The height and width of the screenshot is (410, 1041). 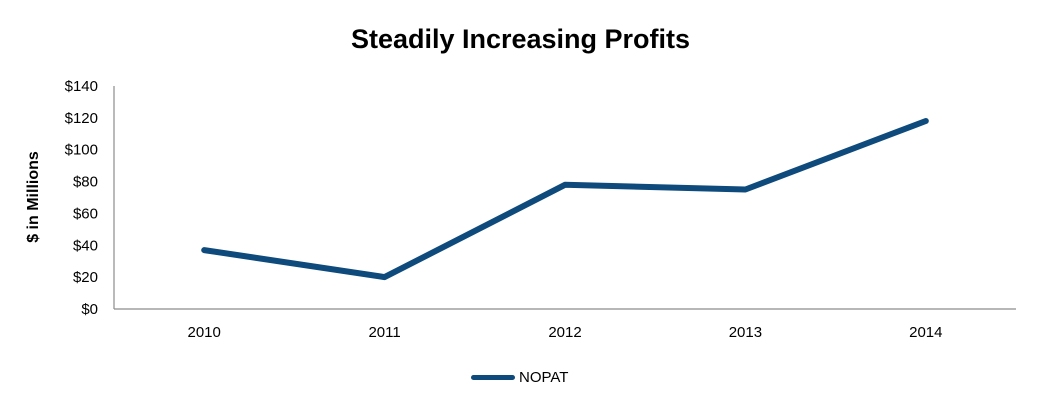 I want to click on legend-label-nopat: NOPAT, so click(x=544, y=377).